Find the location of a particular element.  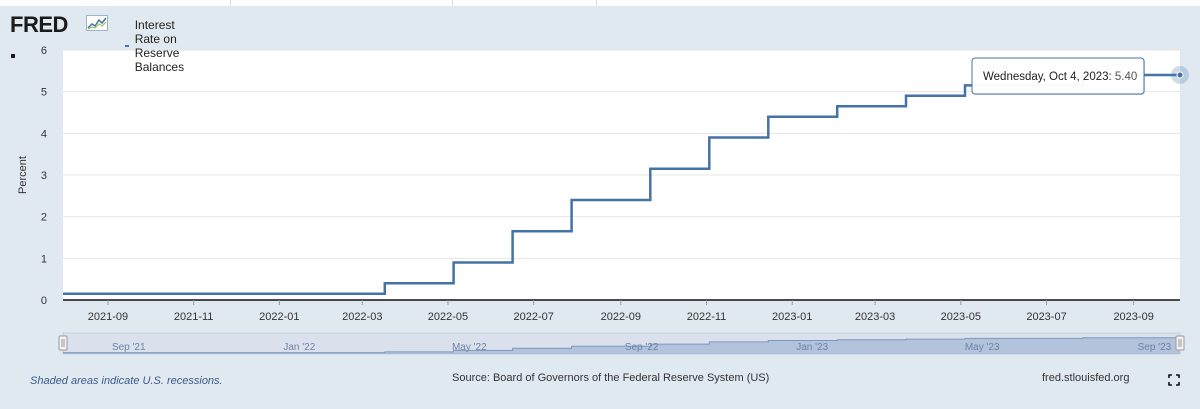

y-tick-label: 5 is located at coordinates (44, 93).